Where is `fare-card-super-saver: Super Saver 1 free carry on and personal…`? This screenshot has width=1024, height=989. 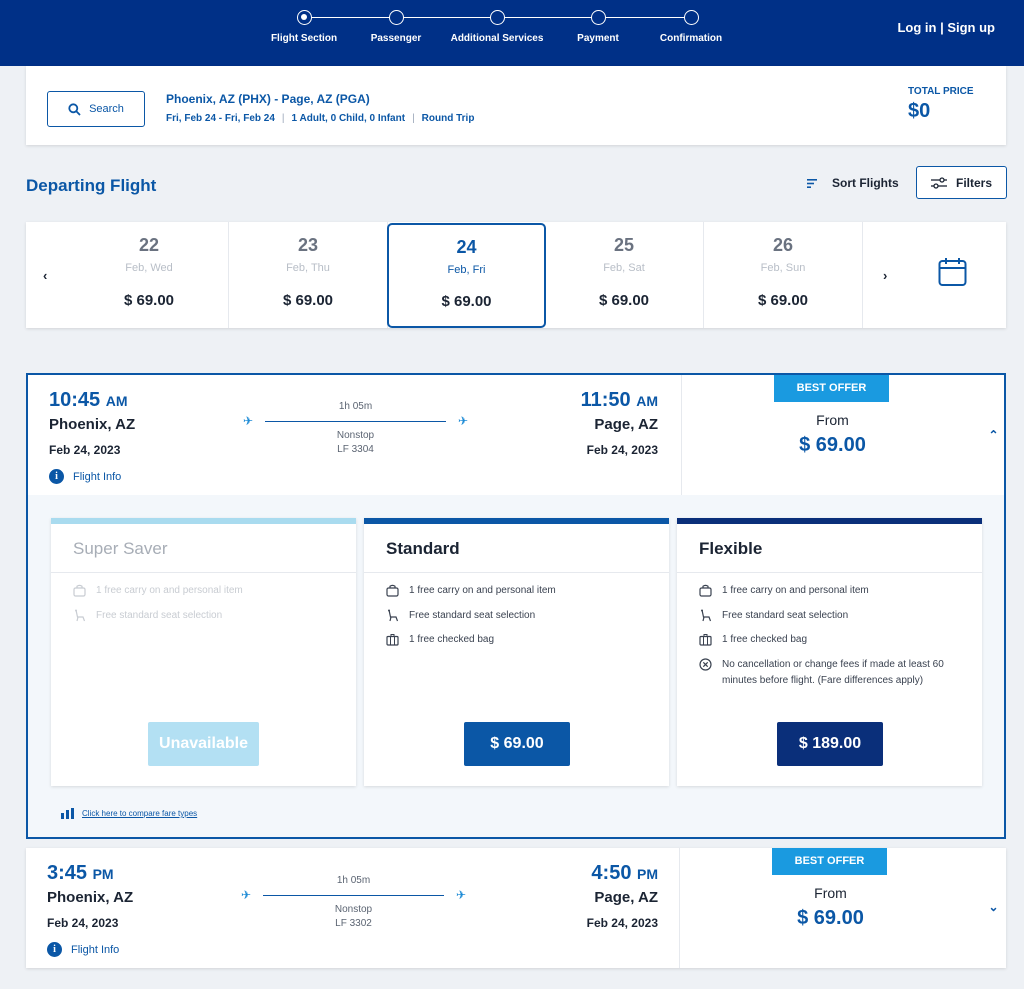
fare-card-super-saver: Super Saver 1 free carry on and personal… is located at coordinates (203, 652).